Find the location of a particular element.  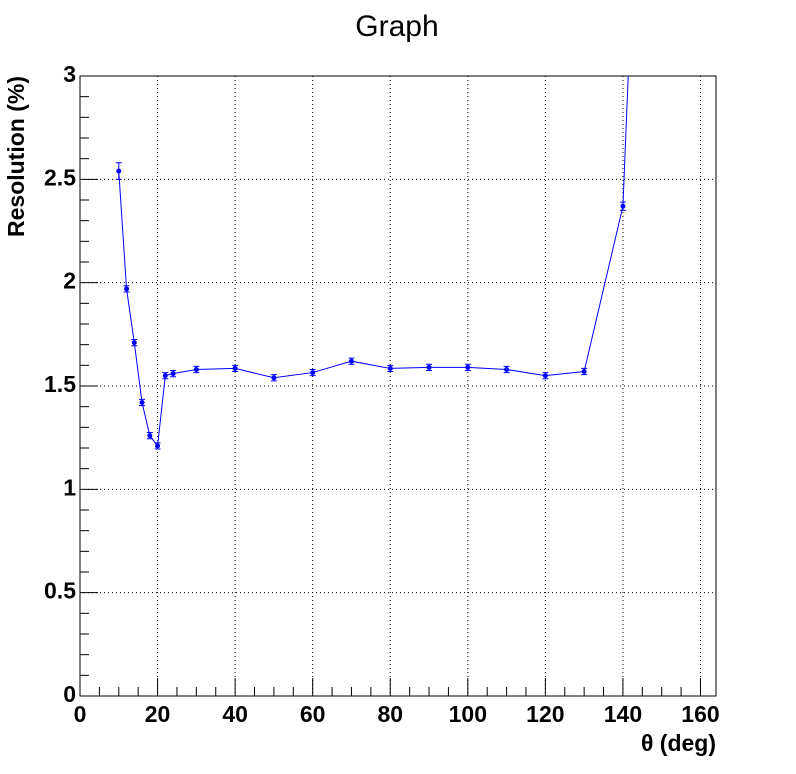

x-tick-label: 140 is located at coordinates (623, 714).